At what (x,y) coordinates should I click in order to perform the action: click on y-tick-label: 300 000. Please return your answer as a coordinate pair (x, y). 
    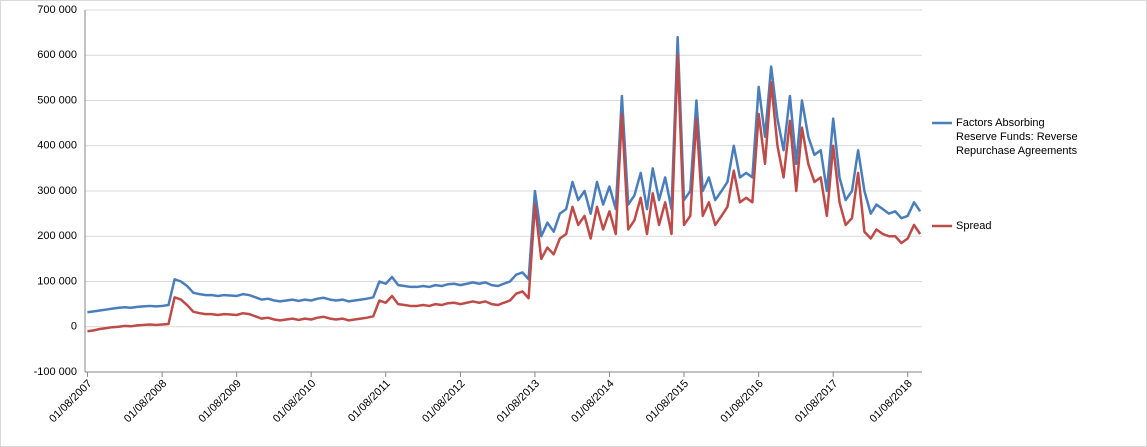
    Looking at the image, I should click on (57, 191).